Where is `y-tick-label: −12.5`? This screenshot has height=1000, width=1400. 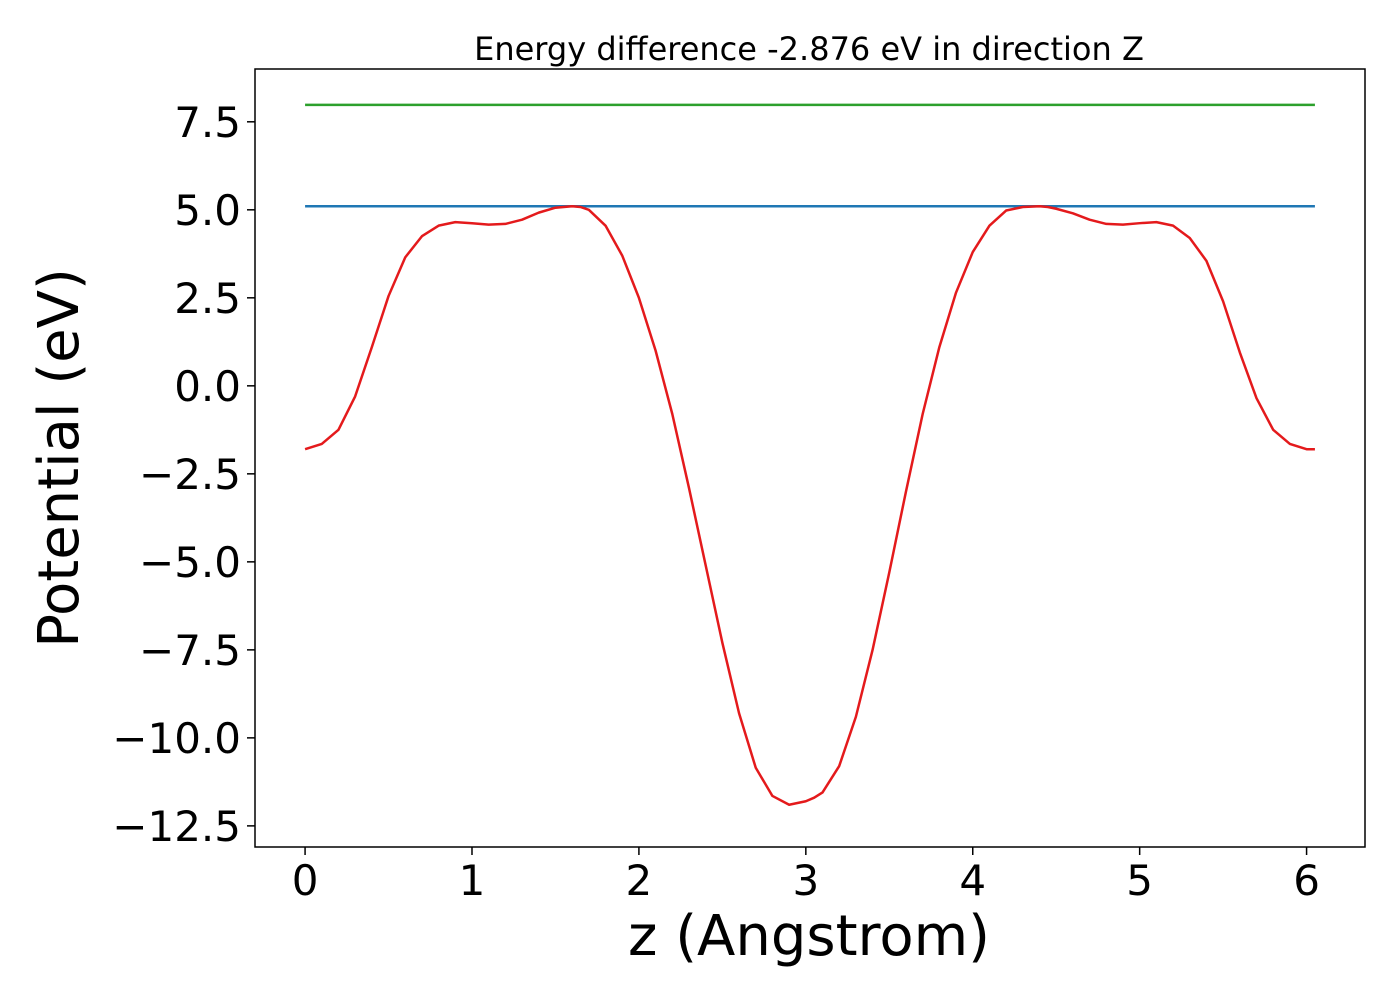
y-tick-label: −12.5 is located at coordinates (176, 826).